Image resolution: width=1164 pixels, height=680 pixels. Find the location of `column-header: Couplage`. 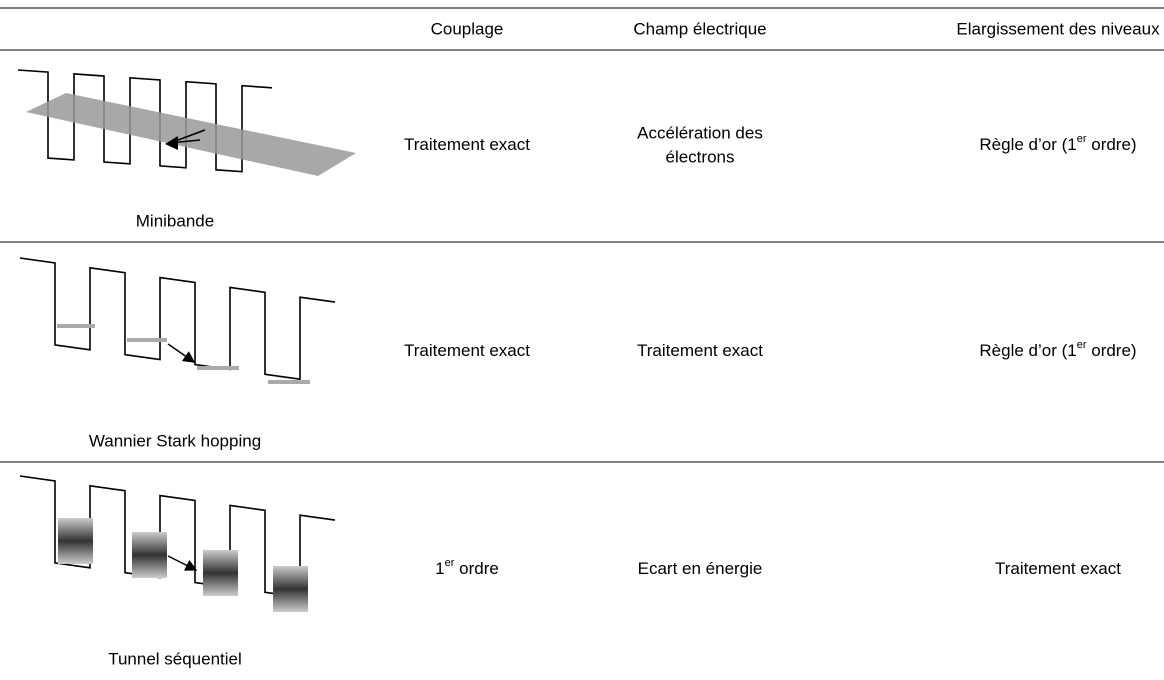

column-header: Couplage is located at coordinates (467, 28).